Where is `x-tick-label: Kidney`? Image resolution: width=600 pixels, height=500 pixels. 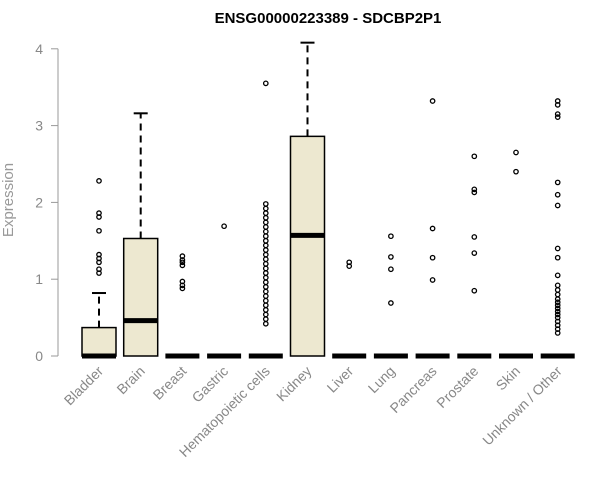
x-tick-label: Kidney is located at coordinates (294, 384).